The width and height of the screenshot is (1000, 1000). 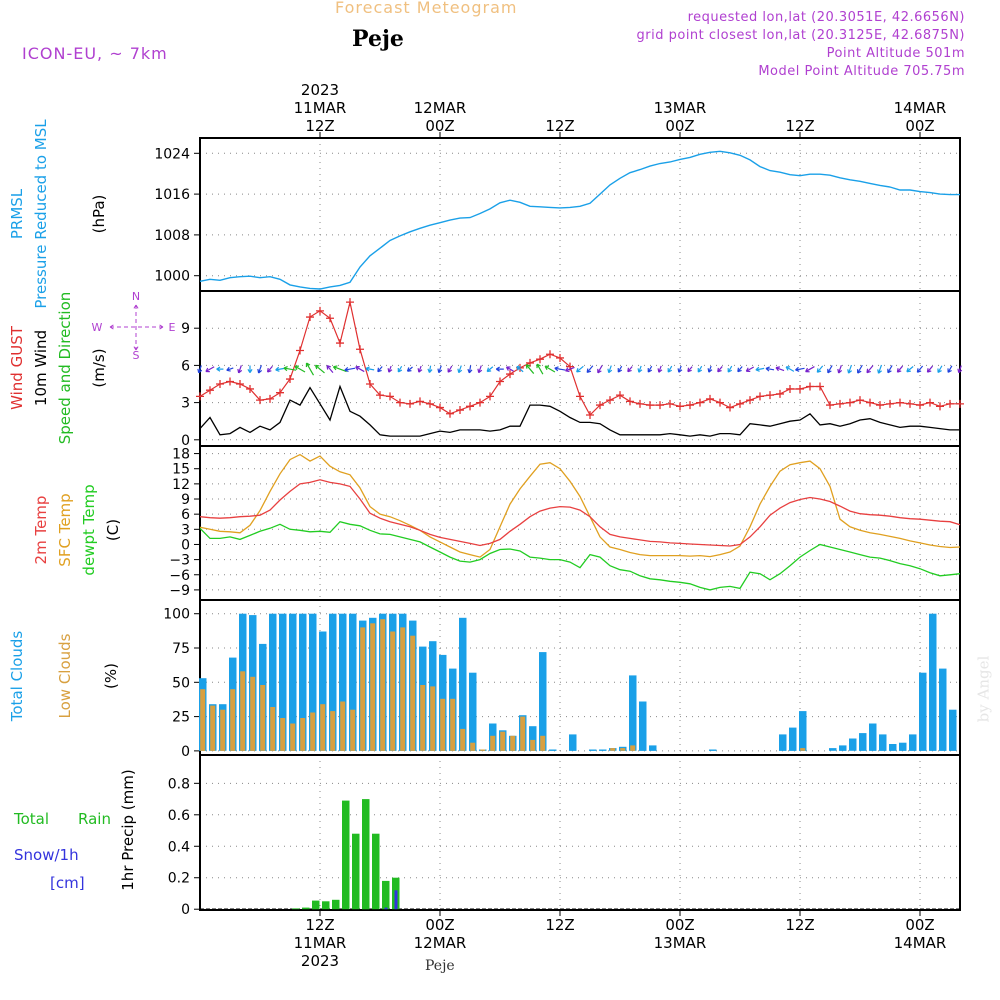 What do you see at coordinates (185, 515) in the screenshot?
I see `y-tick-label: 6` at bounding box center [185, 515].